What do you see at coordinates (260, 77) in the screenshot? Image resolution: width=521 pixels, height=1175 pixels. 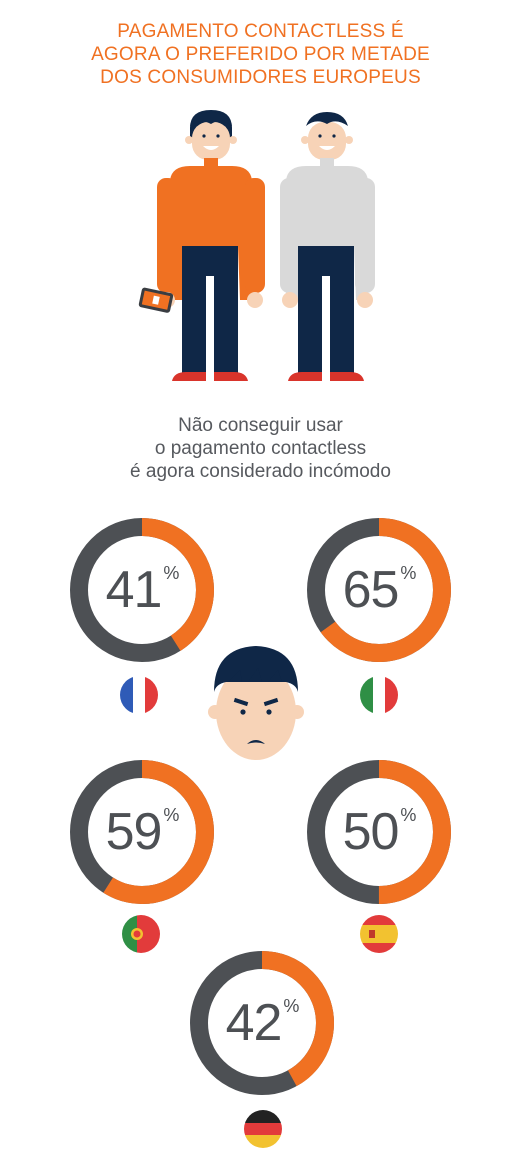 I see `headline-line-3: DOS CONSUMIDORES EUROPEUS` at bounding box center [260, 77].